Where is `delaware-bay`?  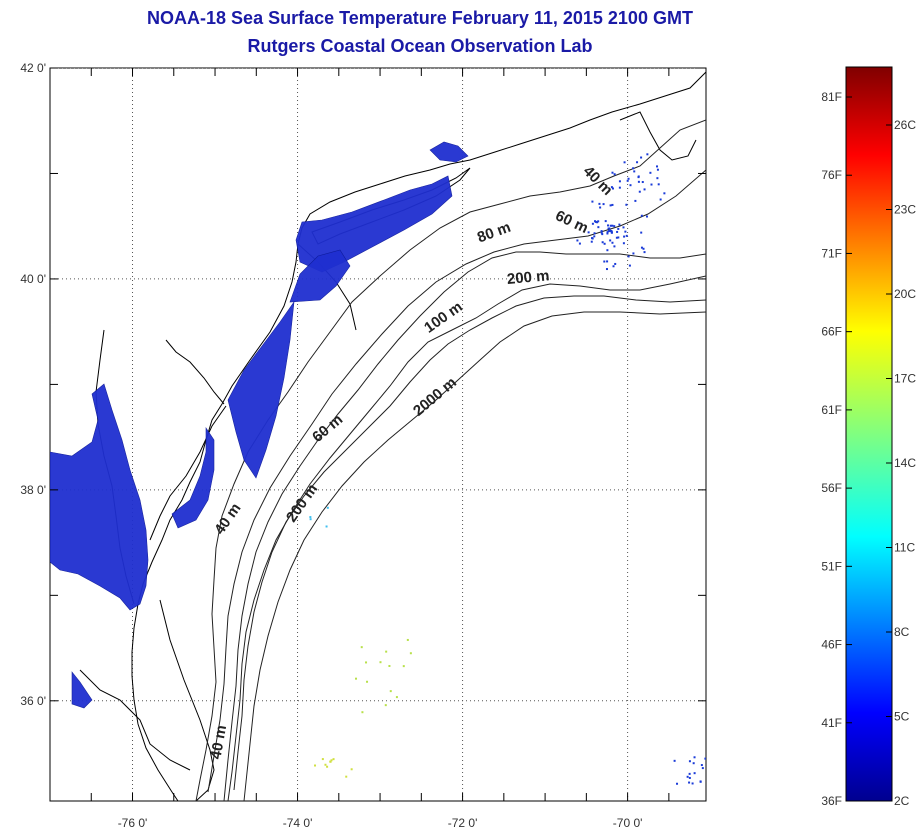 delaware-bay is located at coordinates (195, 372).